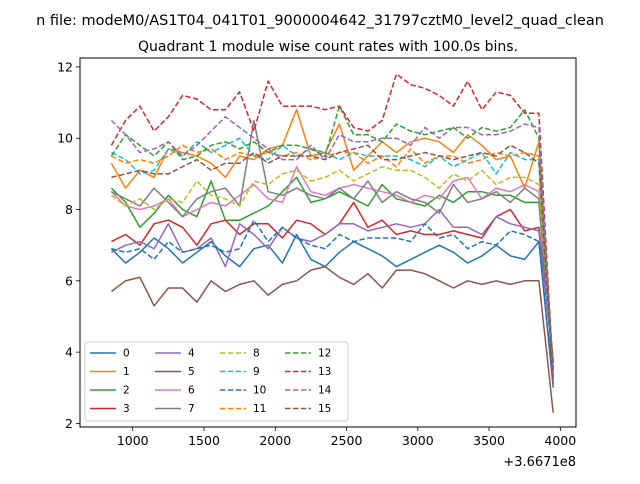 This screenshot has height=484, width=640. Describe the element at coordinates (69, 352) in the screenshot. I see `y-tick-label: 4` at that location.